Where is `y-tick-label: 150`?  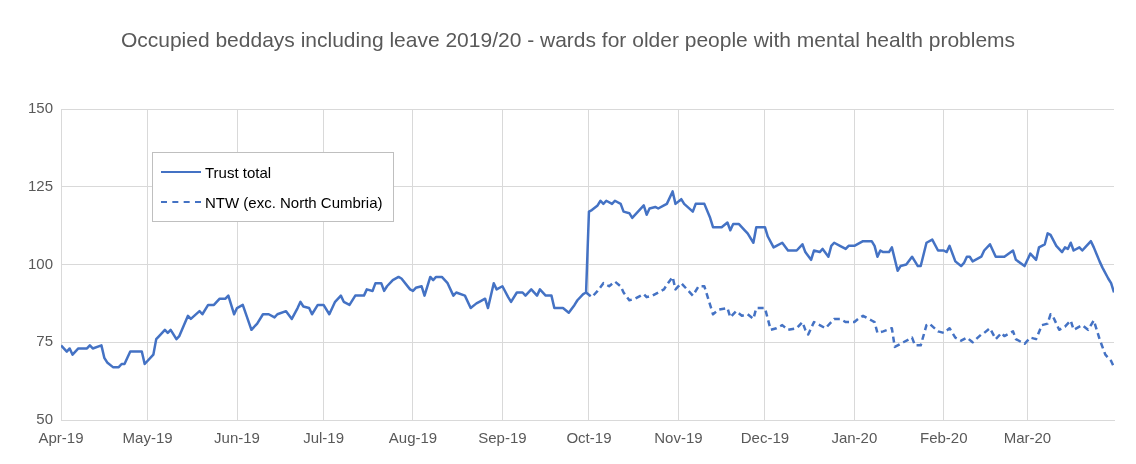 y-tick-label: 150 is located at coordinates (41, 108).